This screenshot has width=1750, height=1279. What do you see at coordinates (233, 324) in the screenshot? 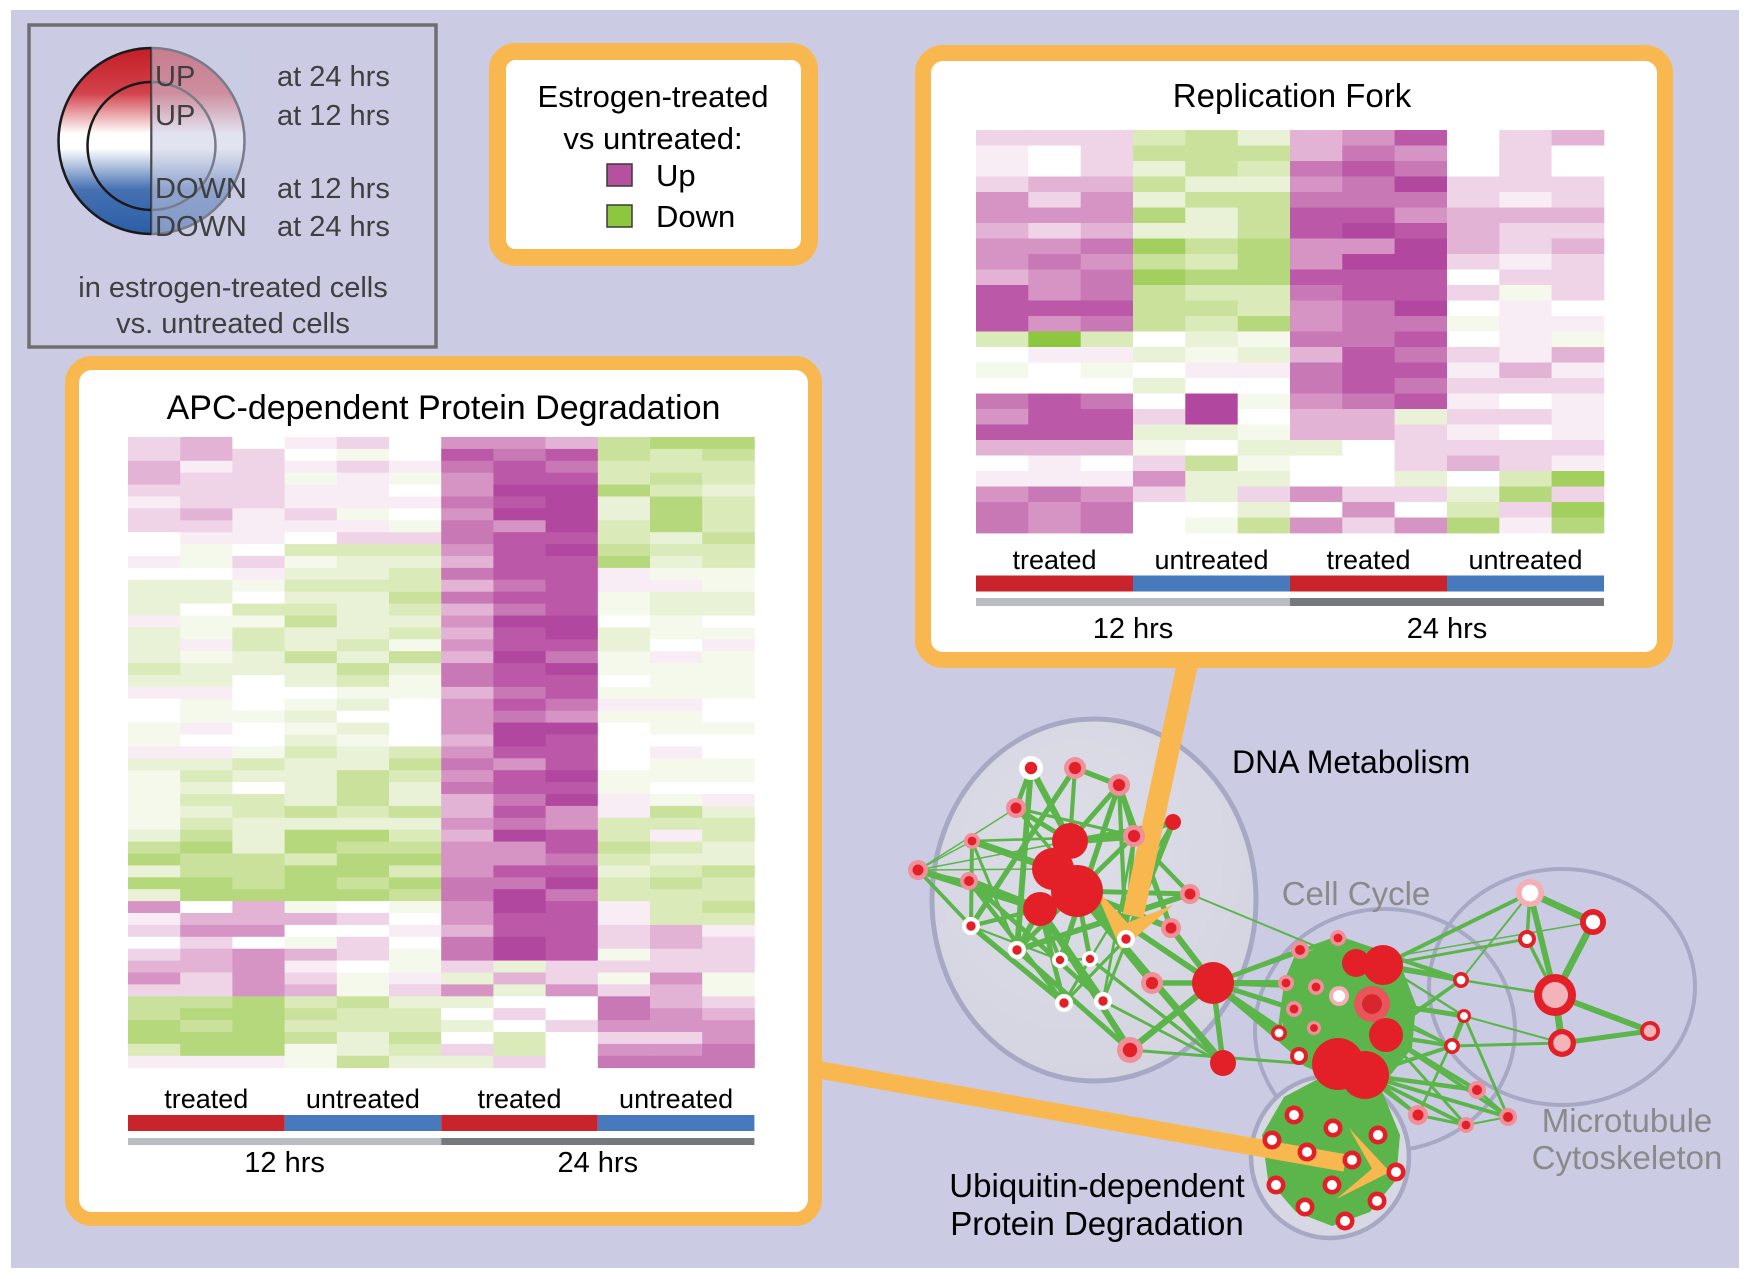
I see `svg-text: vs. untreated cells` at bounding box center [233, 324].